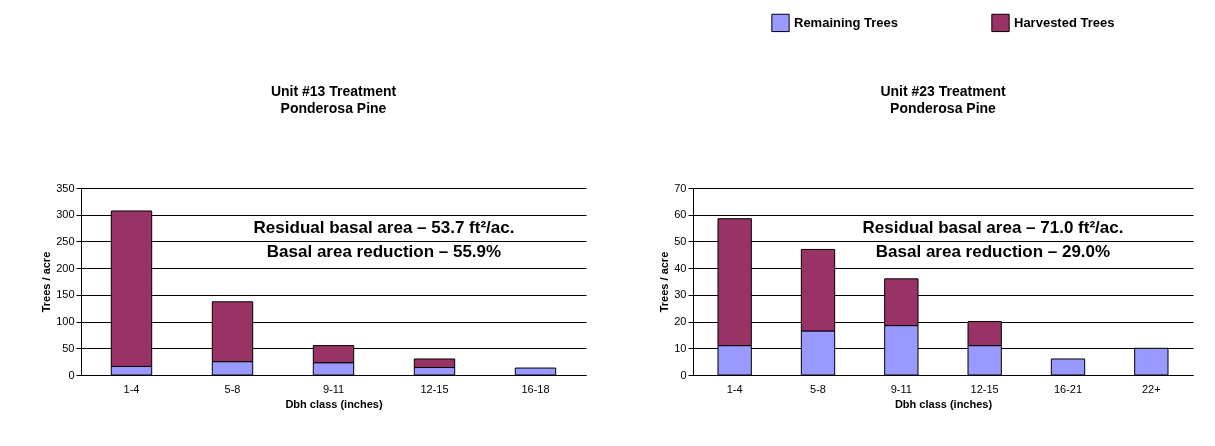  What do you see at coordinates (333, 91) in the screenshot?
I see `chart-title: Unit #13 Treatment` at bounding box center [333, 91].